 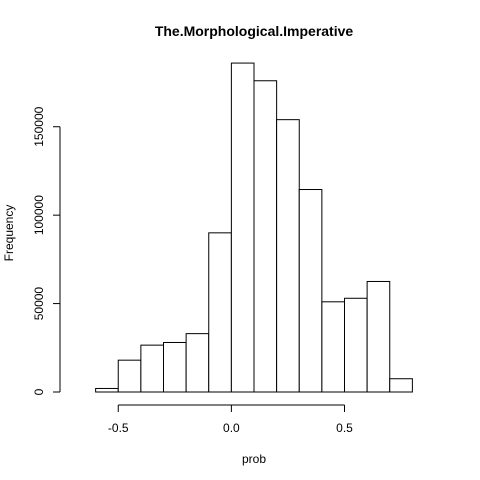 I want to click on y-tick-label: 100000, so click(x=39, y=215).